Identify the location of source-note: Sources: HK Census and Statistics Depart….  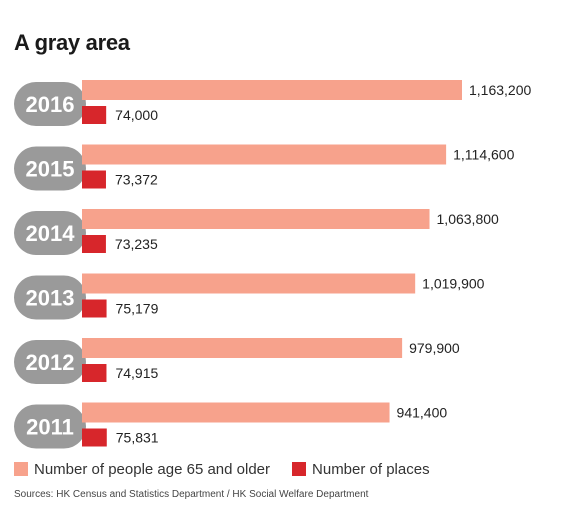
(191, 494).